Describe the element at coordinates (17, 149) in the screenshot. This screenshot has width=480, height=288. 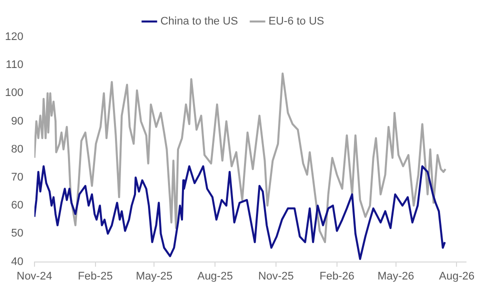
I see `y-tick-label: 80` at that location.